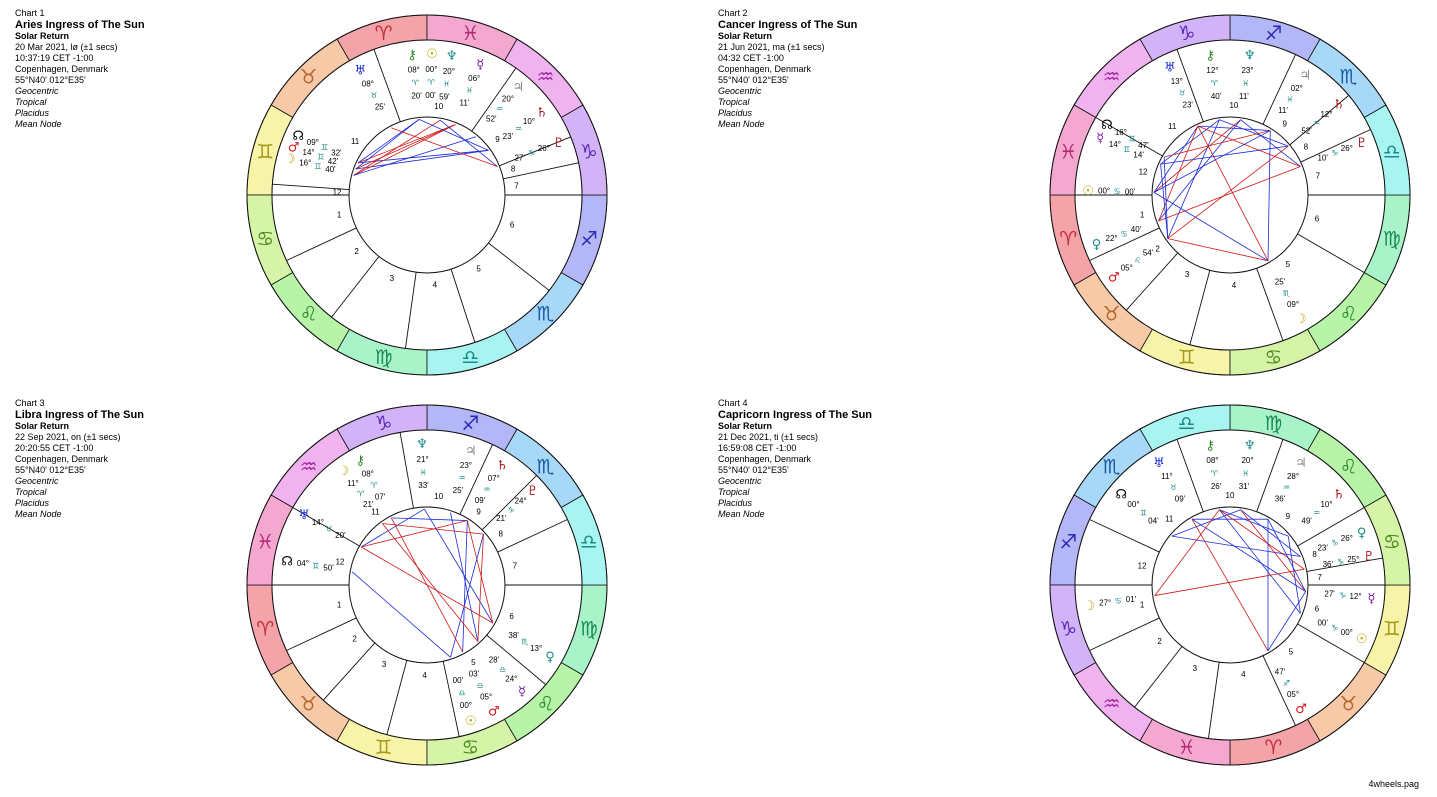 This screenshot has width=1437, height=797. What do you see at coordinates (474, 78) in the screenshot?
I see `planet-degree: 06°` at bounding box center [474, 78].